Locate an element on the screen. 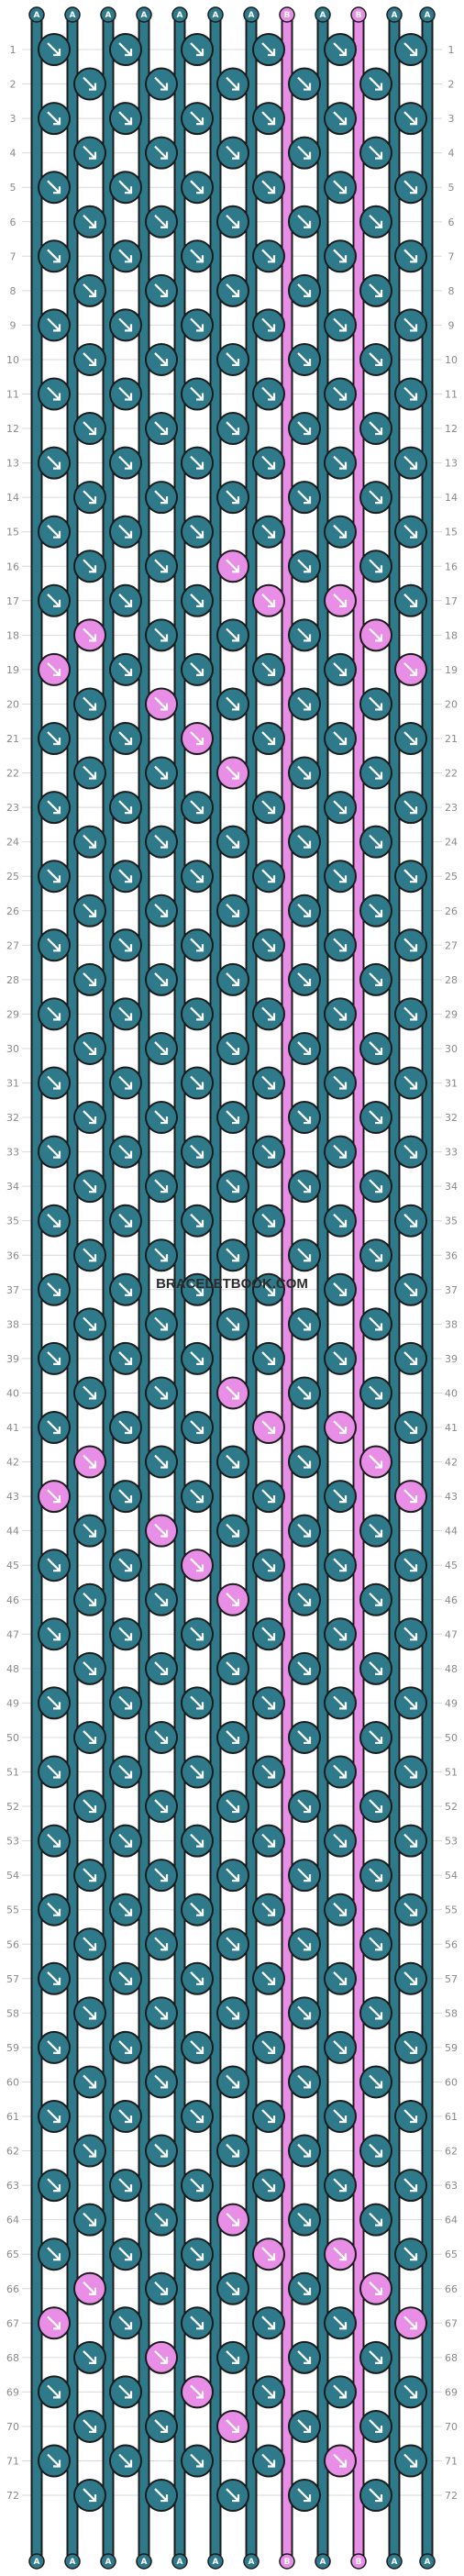  row-number-right: 35 is located at coordinates (451, 1221).